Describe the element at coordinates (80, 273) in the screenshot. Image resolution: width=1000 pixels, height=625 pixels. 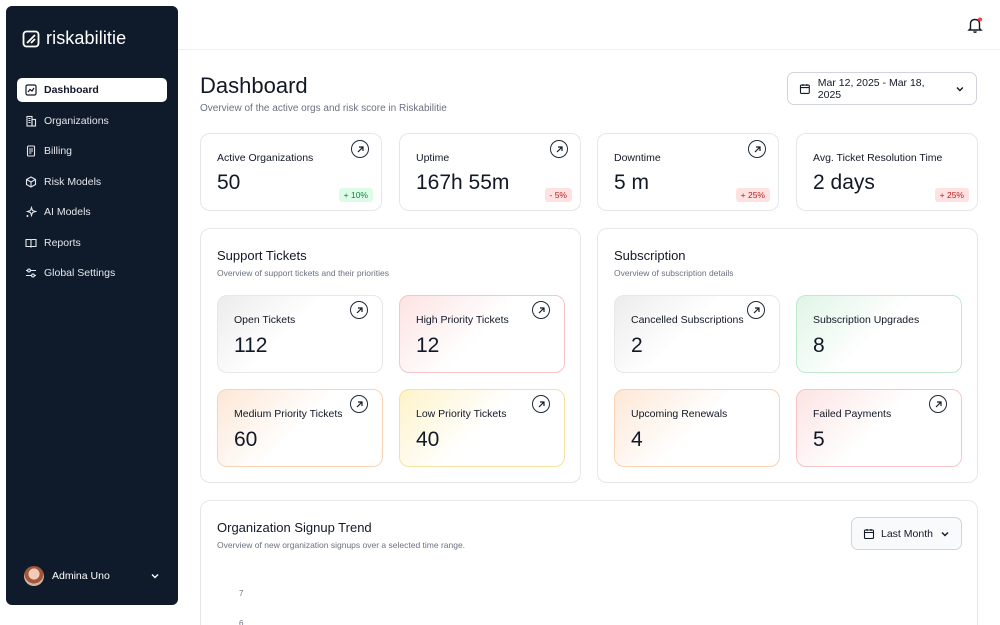
I see `sidebar-item-label: Global Settings` at that location.